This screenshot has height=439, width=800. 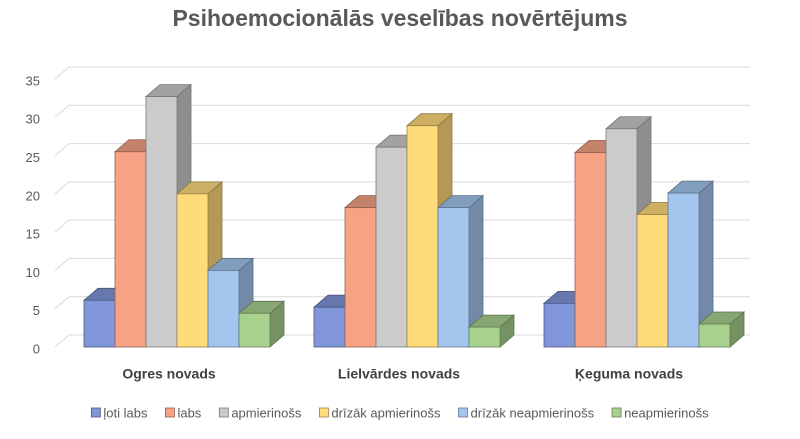 What do you see at coordinates (266, 412) in the screenshot?
I see `legend-label: apmierinošs` at bounding box center [266, 412].